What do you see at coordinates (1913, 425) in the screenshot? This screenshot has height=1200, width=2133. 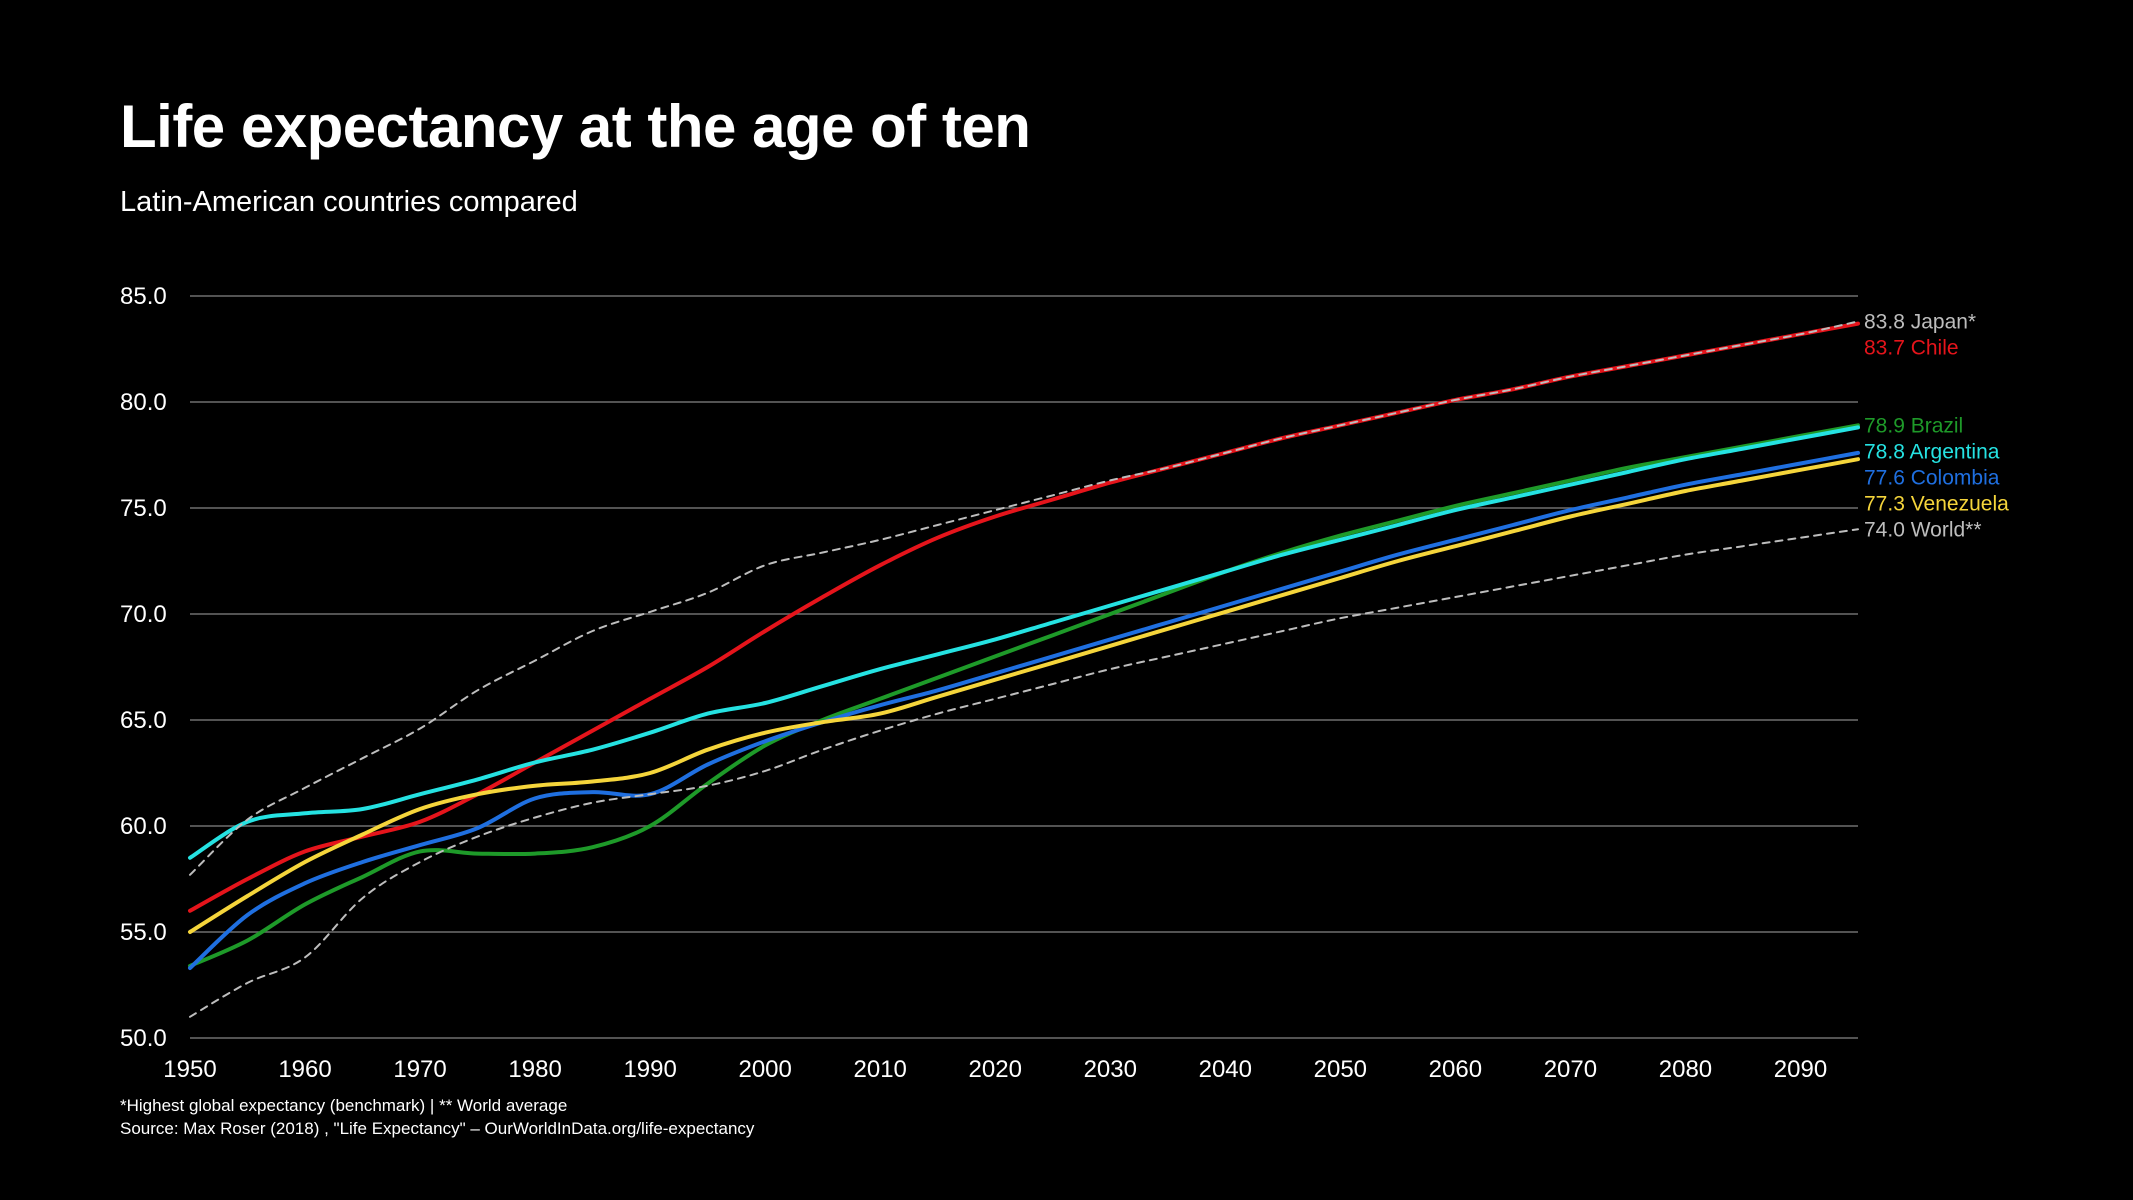 I see `end-label-brazil: 78.9 Brazil` at bounding box center [1913, 425].